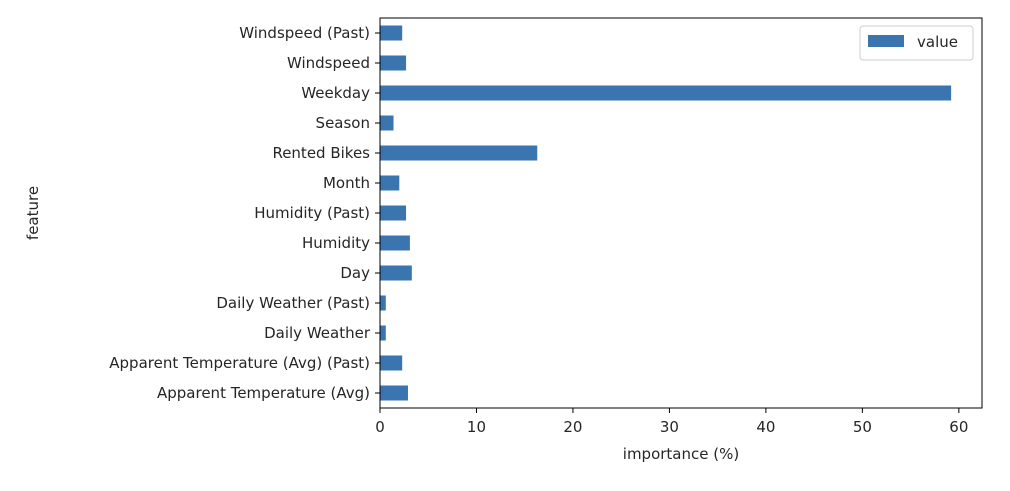 Image resolution: width=1010 pixels, height=491 pixels. I want to click on x-tick-label: 20, so click(572, 427).